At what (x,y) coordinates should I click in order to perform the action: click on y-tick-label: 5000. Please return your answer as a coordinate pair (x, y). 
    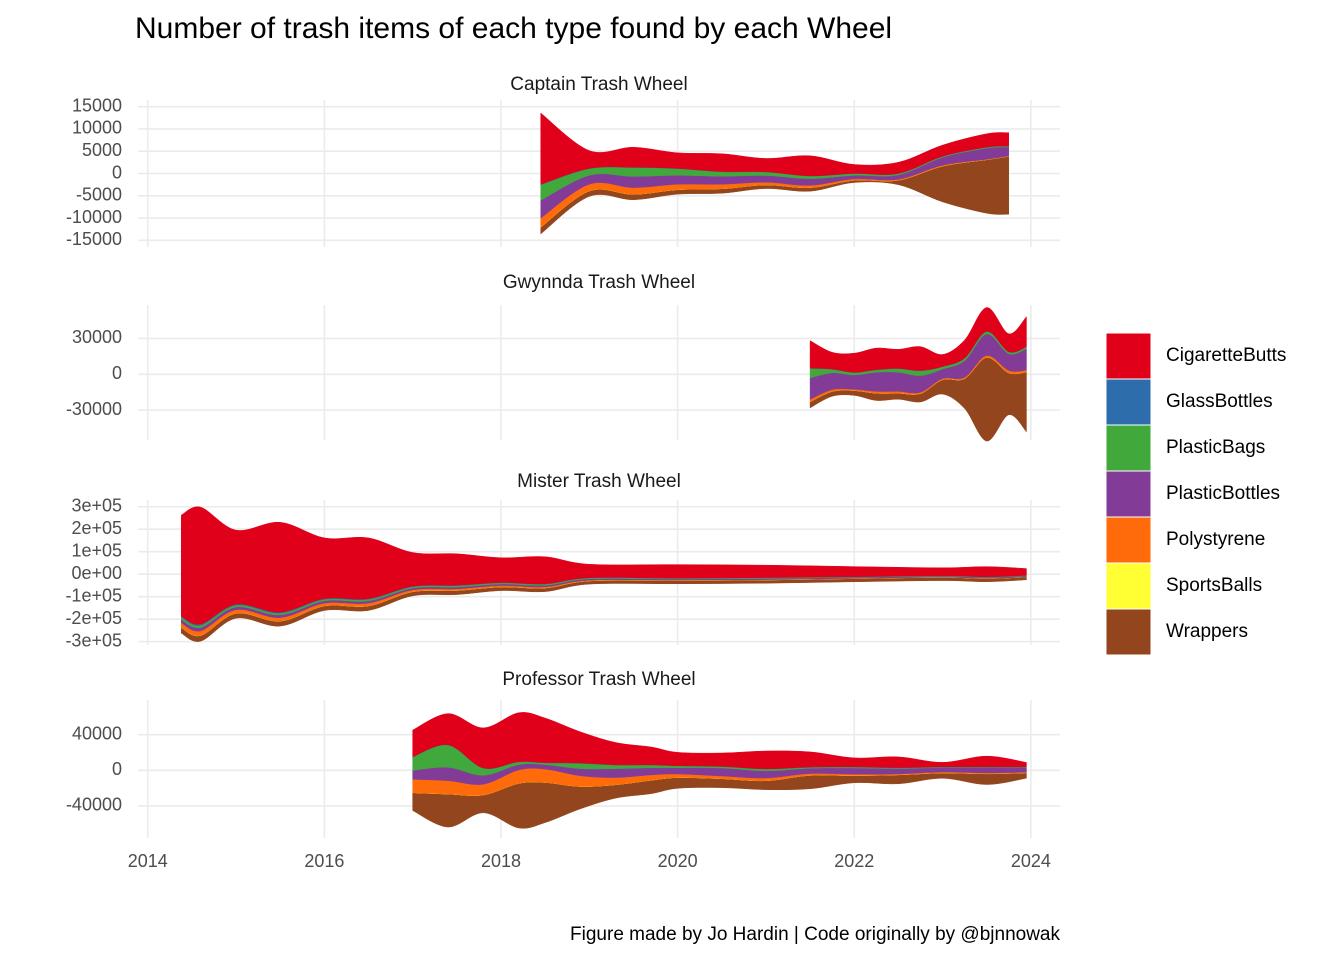
    Looking at the image, I should click on (102, 150).